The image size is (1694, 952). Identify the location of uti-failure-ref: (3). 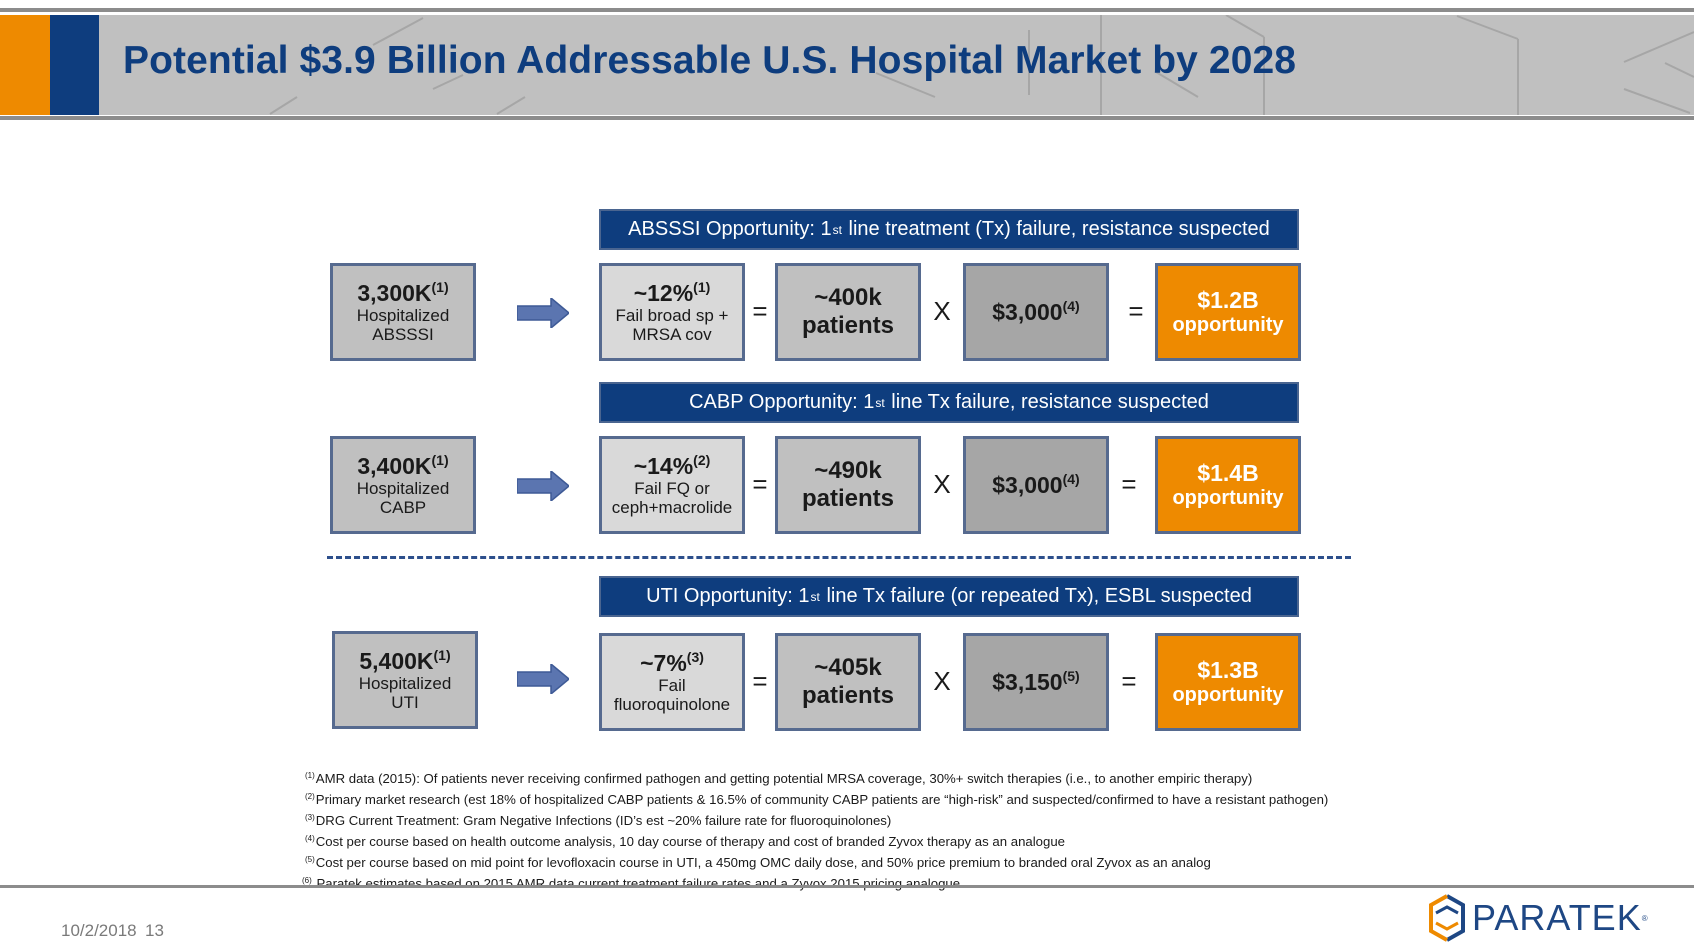
(695, 656).